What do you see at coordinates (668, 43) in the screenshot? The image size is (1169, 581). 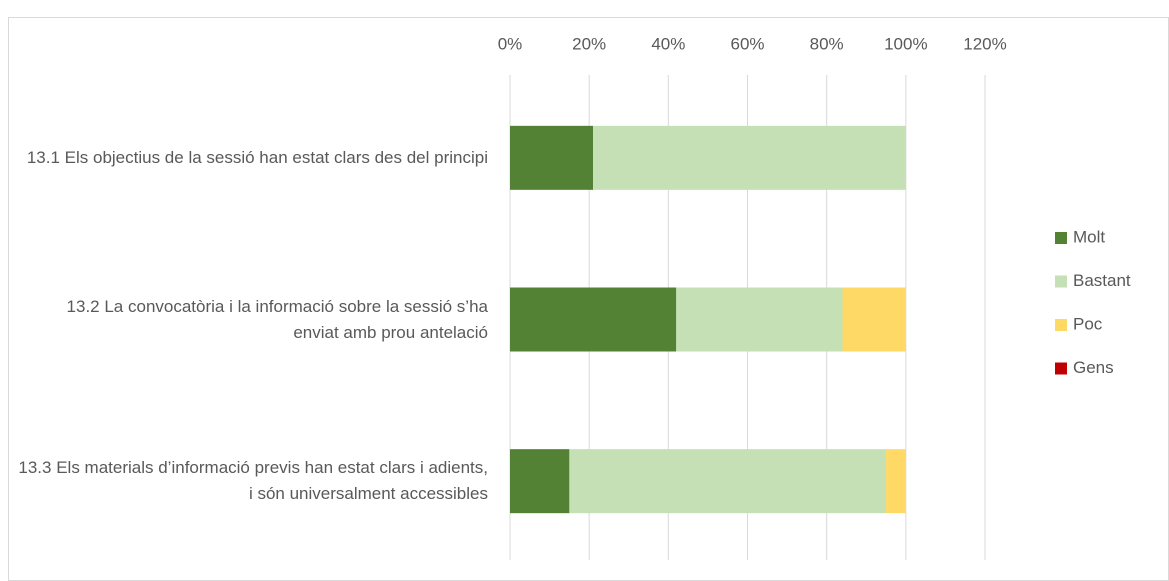 I see `x-tick-label: 40%` at bounding box center [668, 43].